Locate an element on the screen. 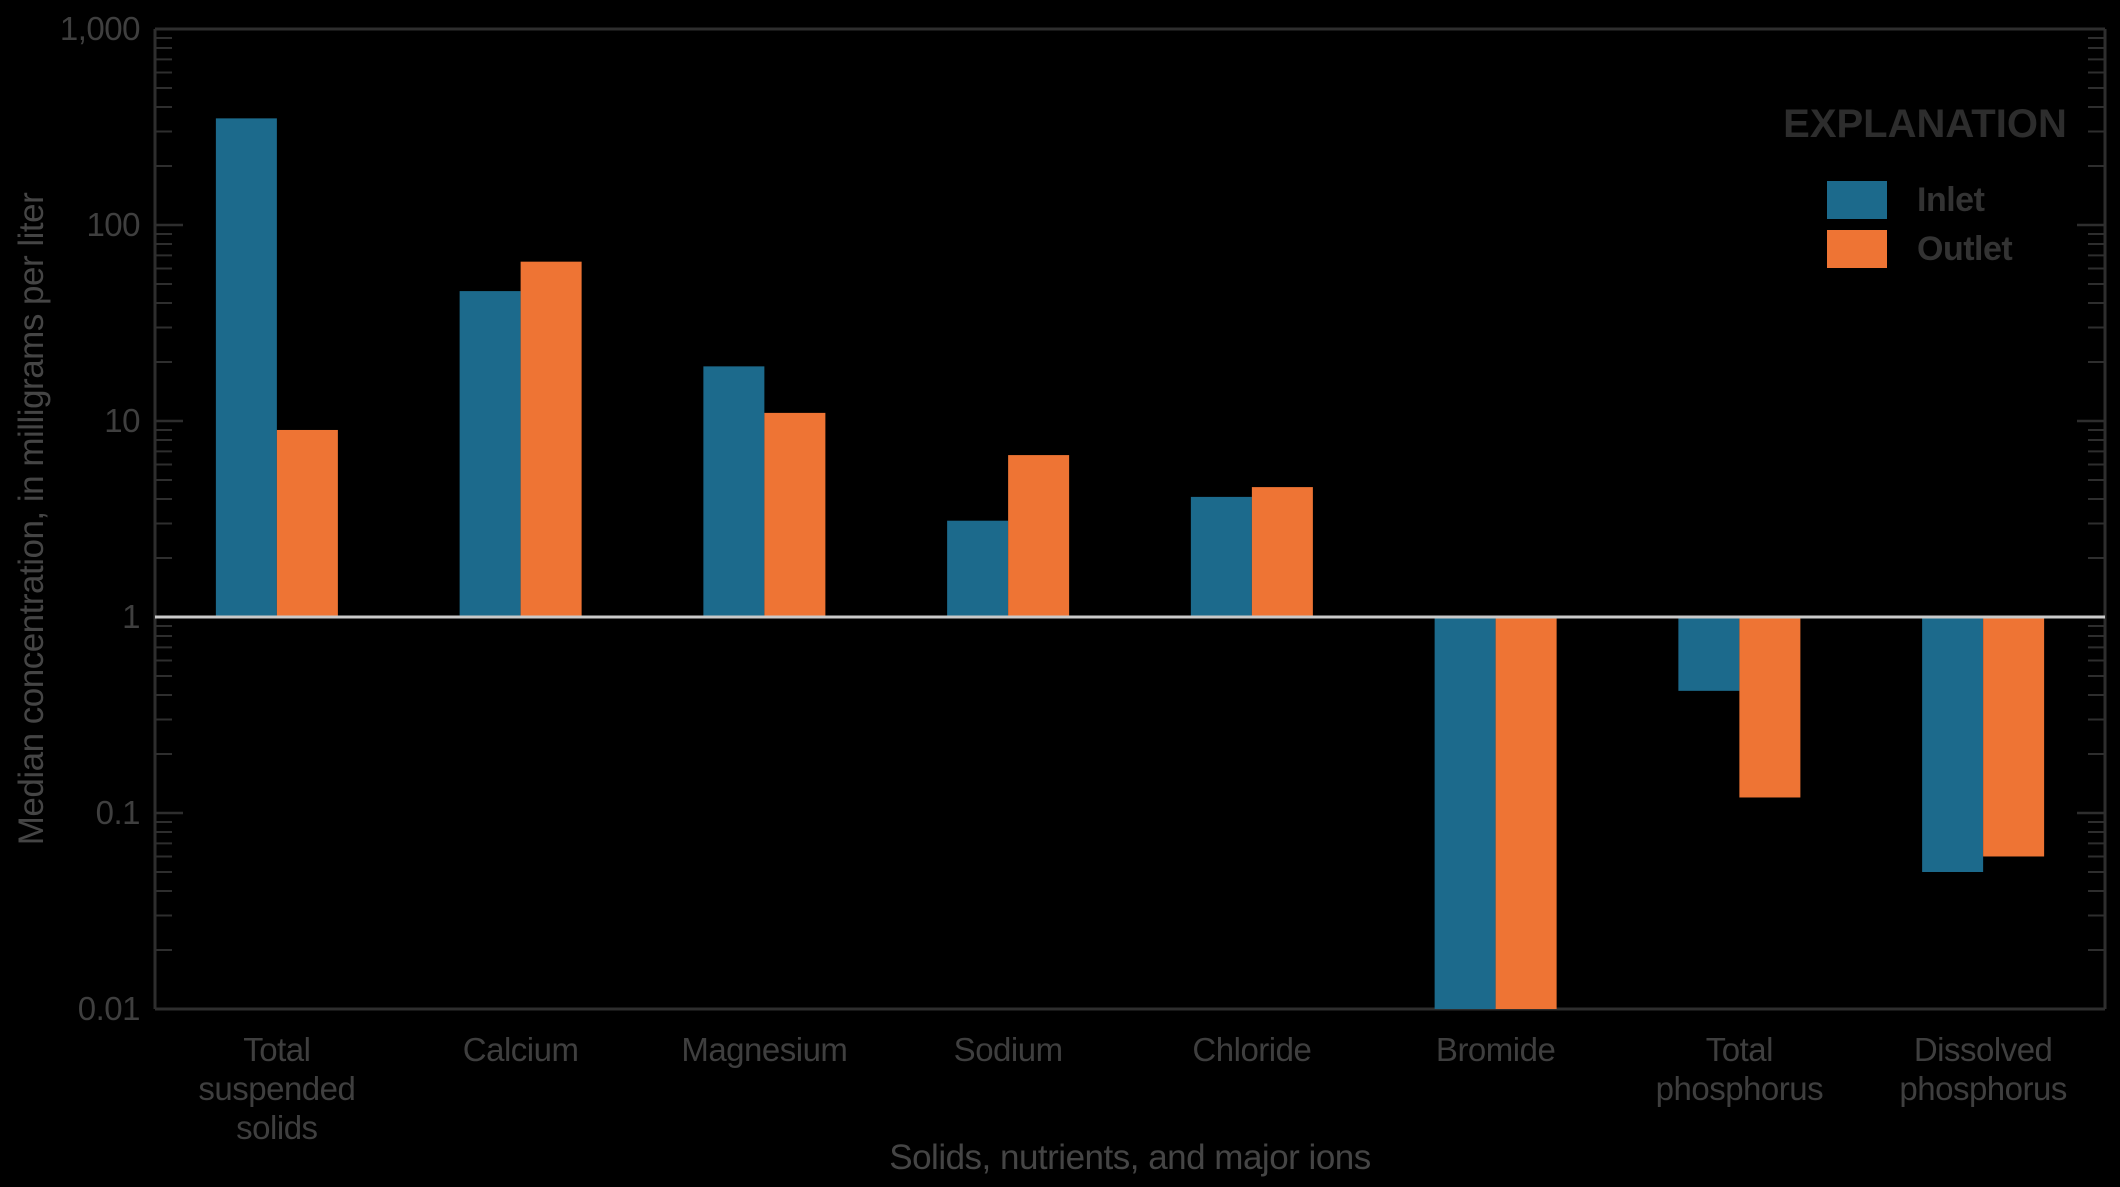 The height and width of the screenshot is (1187, 2120). legend-item-outlet: Outlet is located at coordinates (1958, 249).